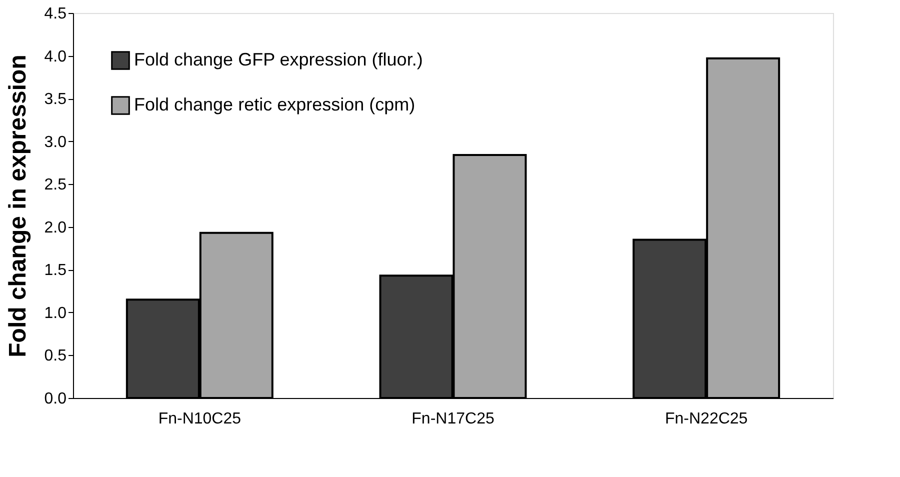  Describe the element at coordinates (55, 313) in the screenshot. I see `y-tick-label: 1.0` at that location.